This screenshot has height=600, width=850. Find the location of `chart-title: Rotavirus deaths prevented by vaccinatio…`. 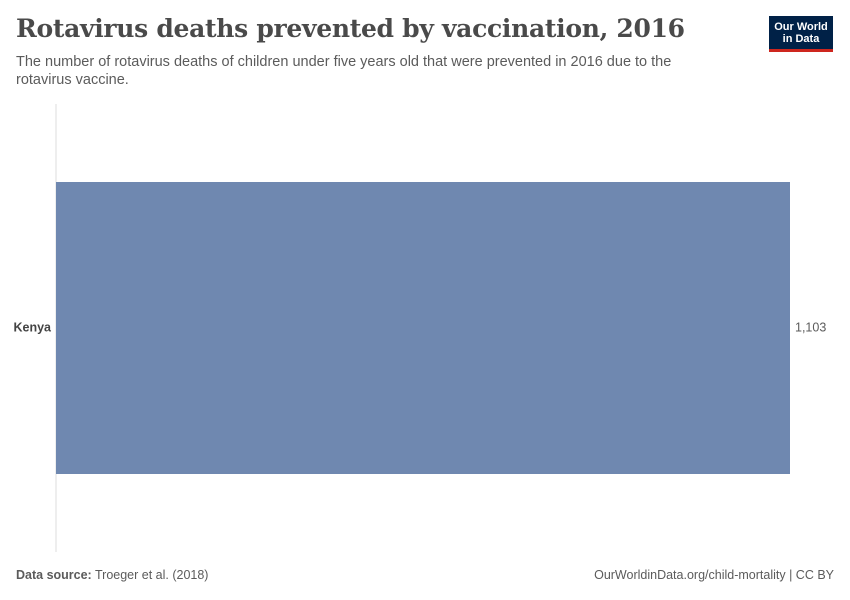

chart-title: Rotavirus deaths prevented by vaccinatio… is located at coordinates (350, 28).